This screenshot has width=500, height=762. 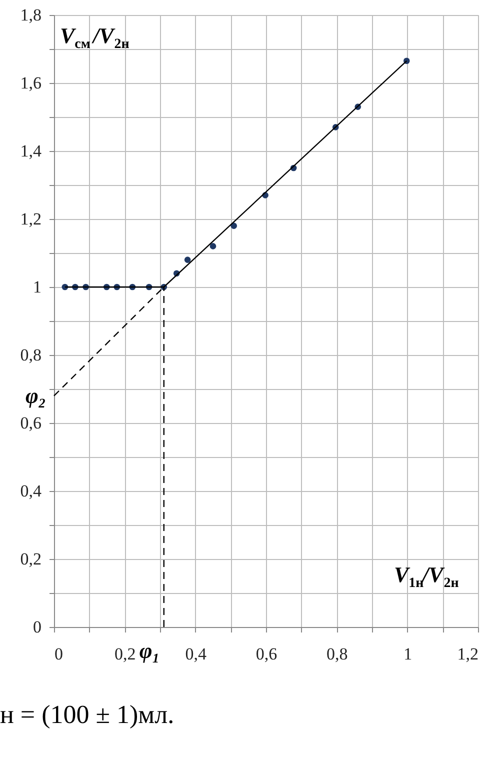 I want to click on y-tick-label: 1,6, so click(x=31, y=83).